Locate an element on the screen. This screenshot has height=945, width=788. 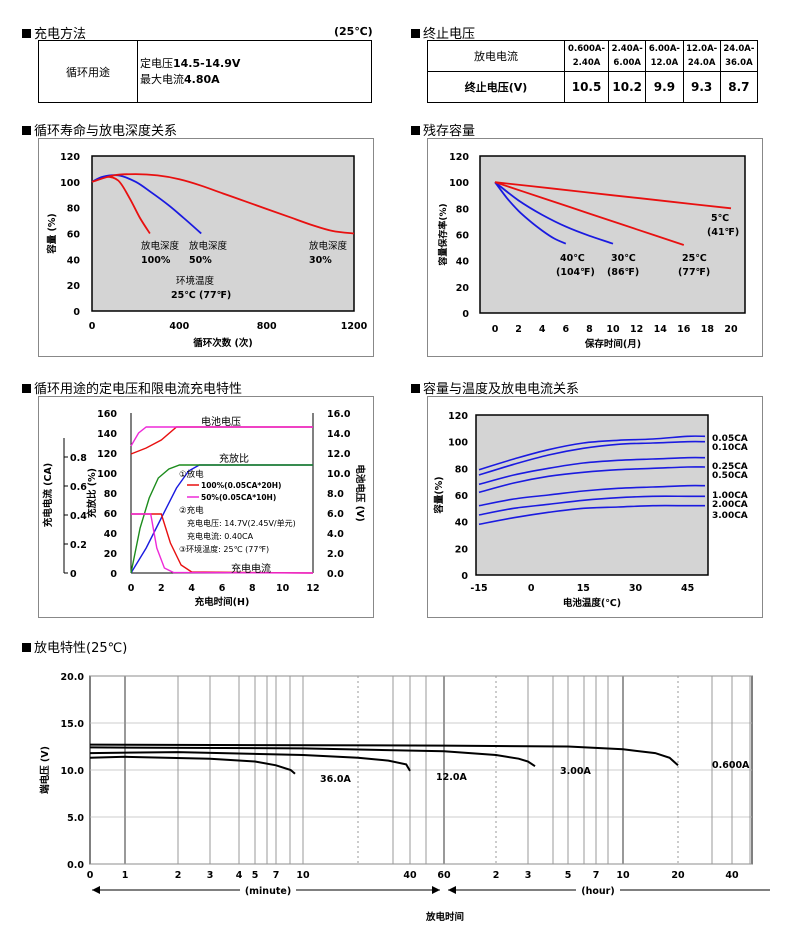
x-tick-label-minute: 4 is located at coordinates (239, 875).